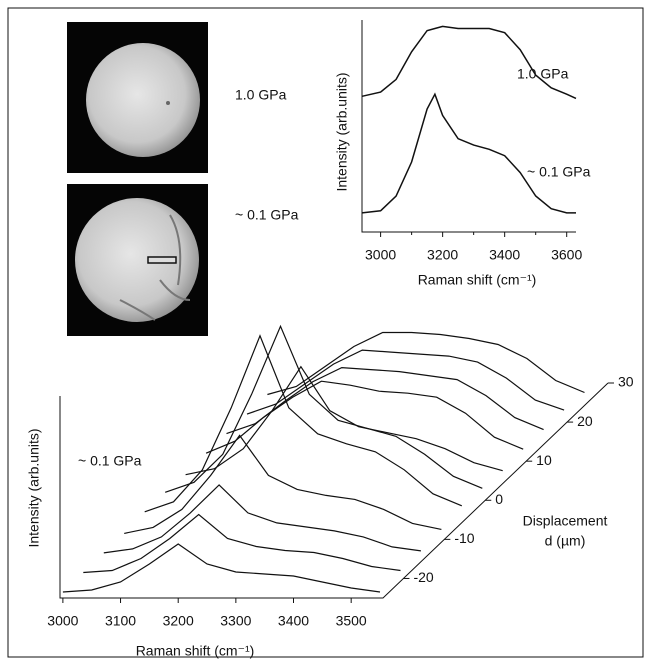 This screenshot has width=651, height=664. What do you see at coordinates (235, 621) in the screenshot?
I see `x-tick-label: 3300` at bounding box center [235, 621].